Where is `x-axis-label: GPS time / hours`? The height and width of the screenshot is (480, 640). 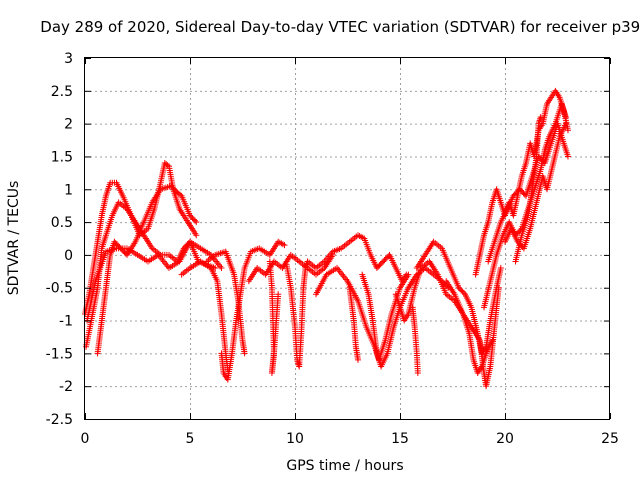
x-axis-label: GPS time / hours is located at coordinates (344, 466).